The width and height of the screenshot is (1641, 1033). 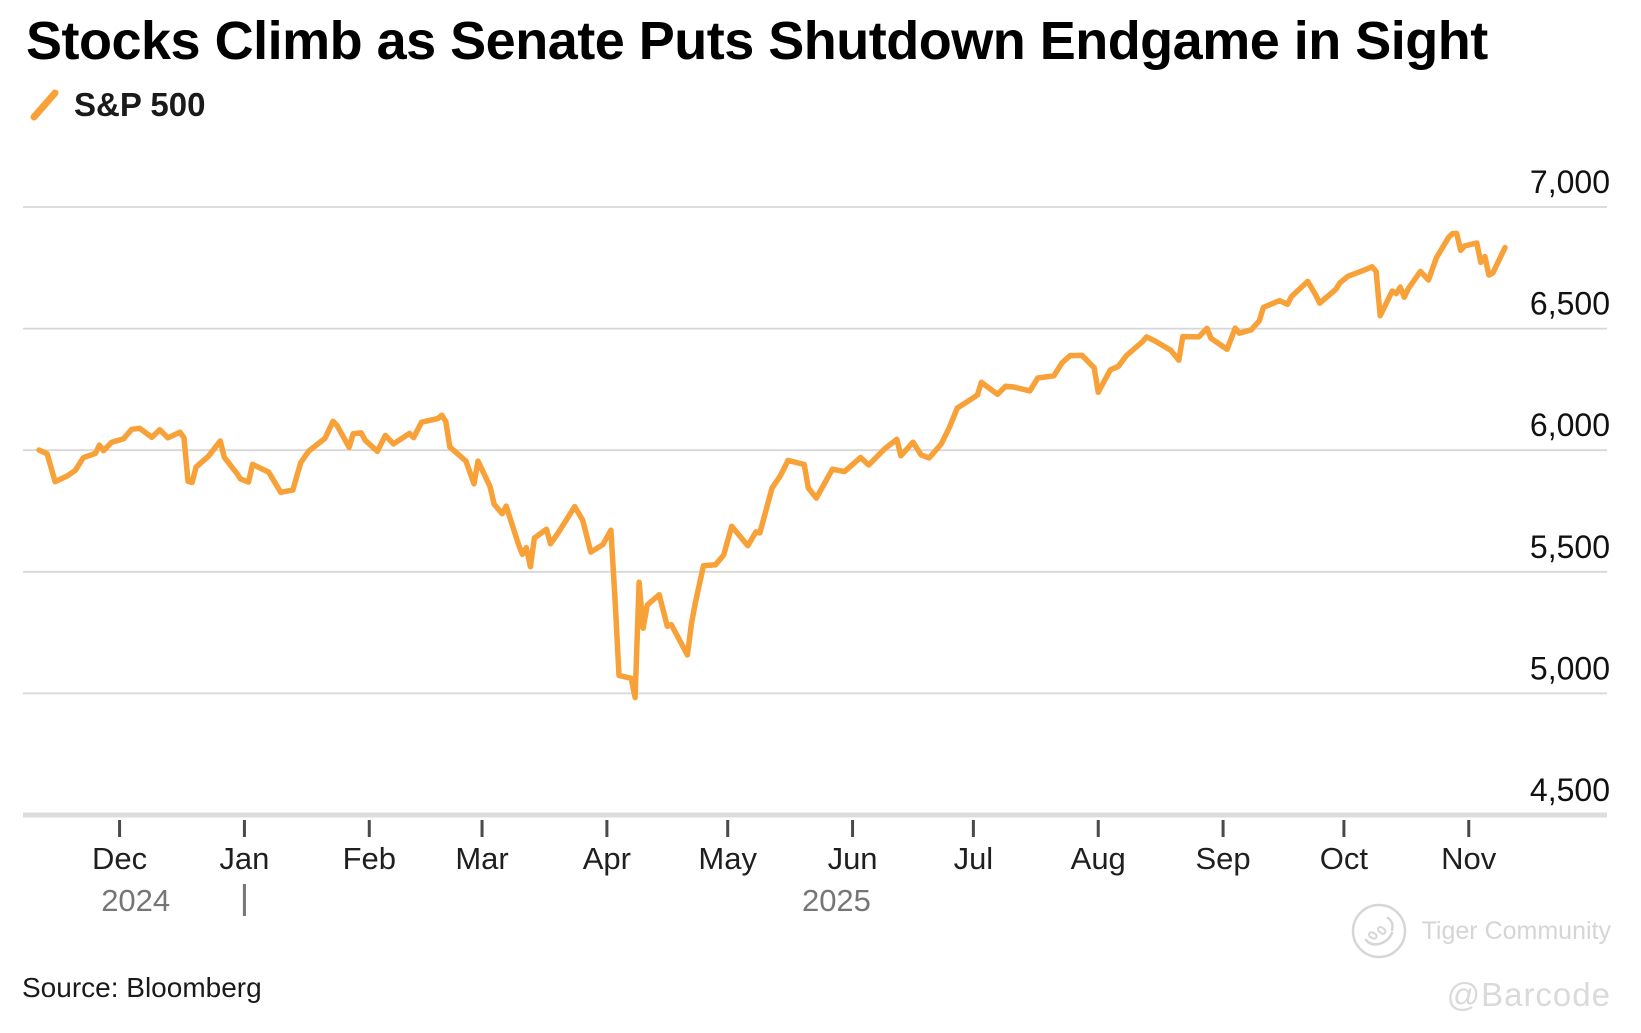 What do you see at coordinates (1570, 182) in the screenshot?
I see `y-axis-label: 7,000` at bounding box center [1570, 182].